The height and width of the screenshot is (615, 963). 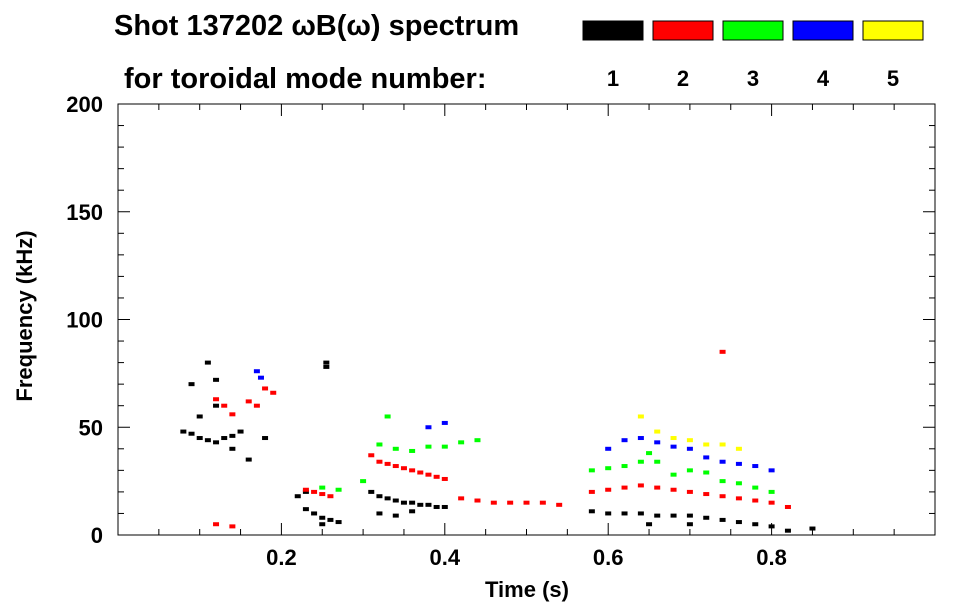 What do you see at coordinates (84, 212) in the screenshot?
I see `y-tick-label: 150` at bounding box center [84, 212].